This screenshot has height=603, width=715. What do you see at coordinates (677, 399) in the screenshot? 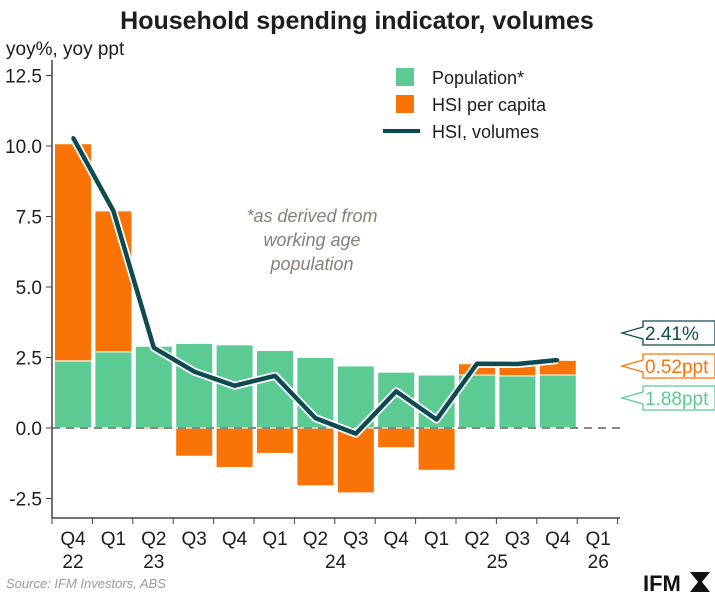
I see `callout-label: 1.88ppt` at bounding box center [677, 399].